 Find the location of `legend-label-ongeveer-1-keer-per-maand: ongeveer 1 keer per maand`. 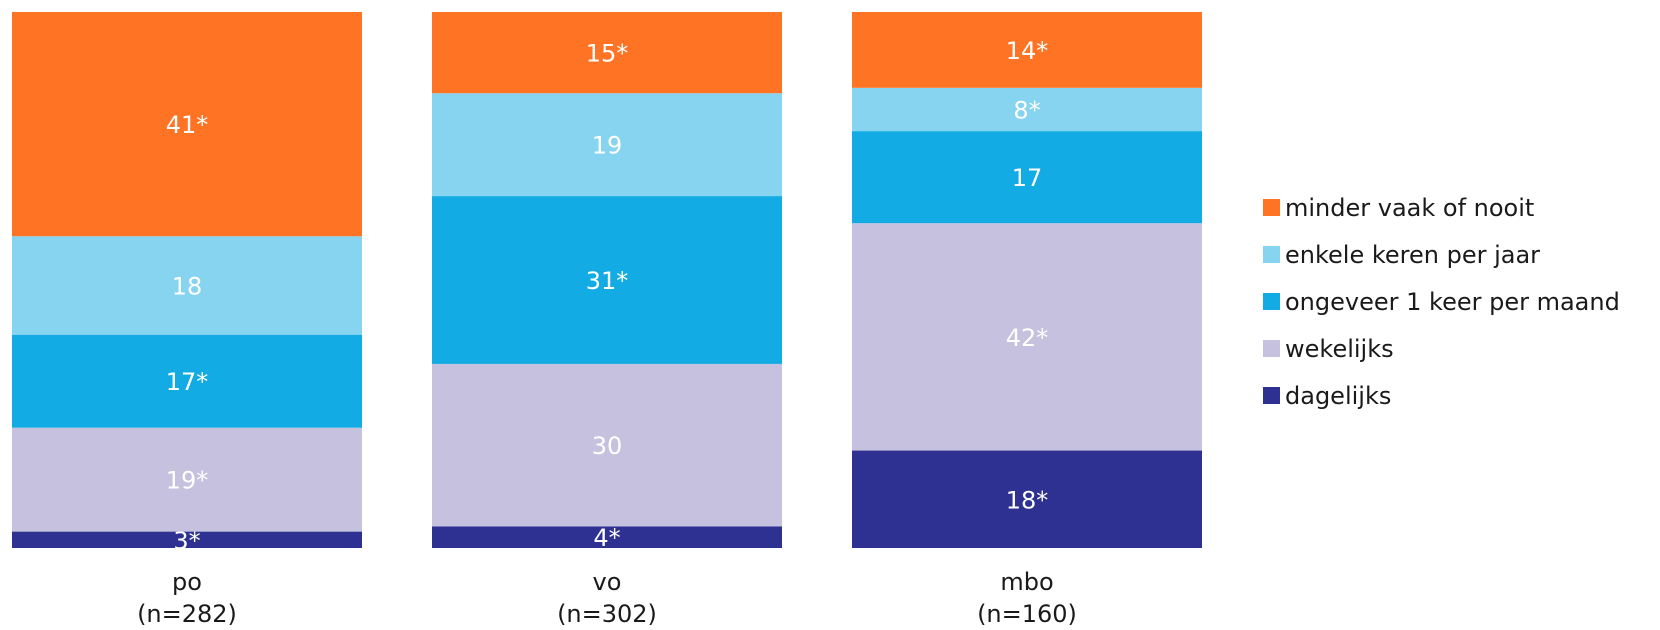

legend-label-ongeveer-1-keer-per-maand: ongeveer 1 keer per maand is located at coordinates (1452, 302).